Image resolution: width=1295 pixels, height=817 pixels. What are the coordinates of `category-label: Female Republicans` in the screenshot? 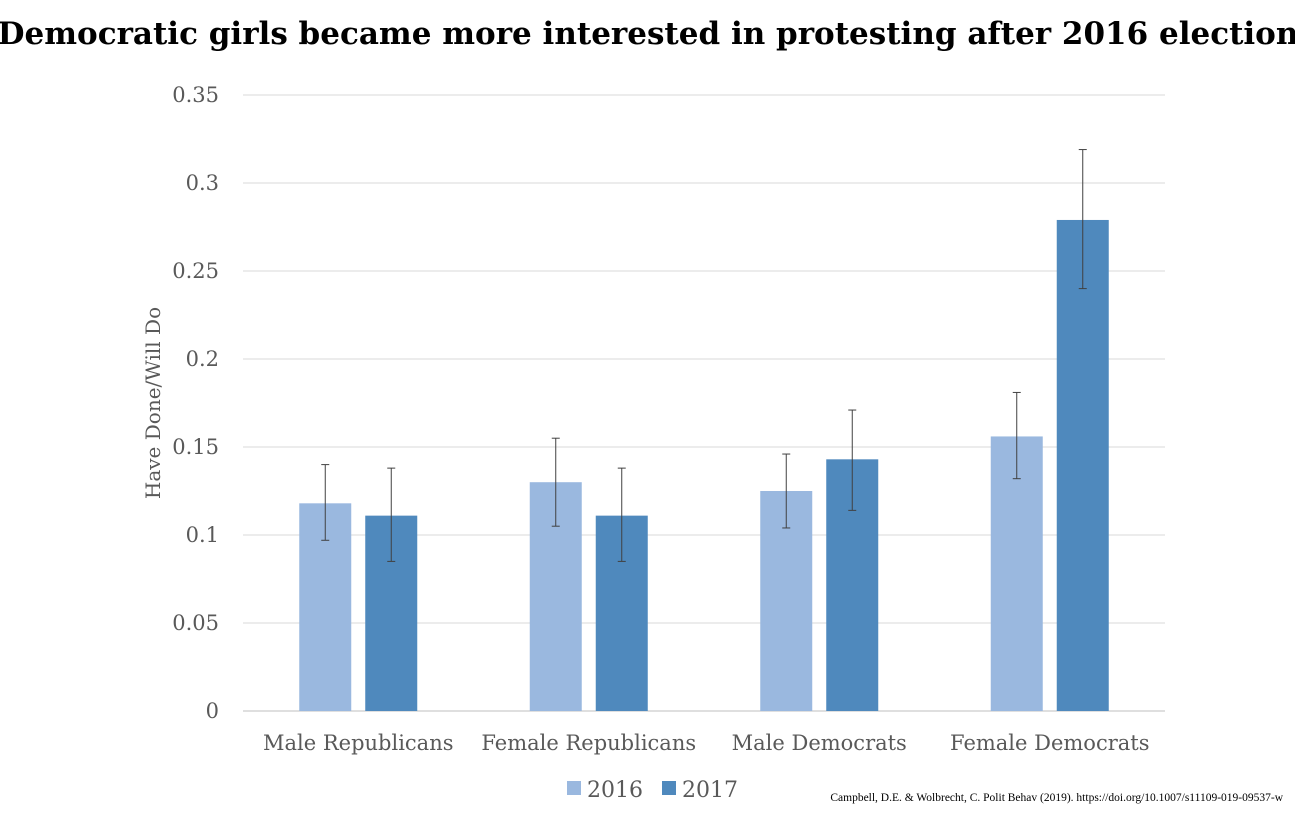 It's located at (588, 743).